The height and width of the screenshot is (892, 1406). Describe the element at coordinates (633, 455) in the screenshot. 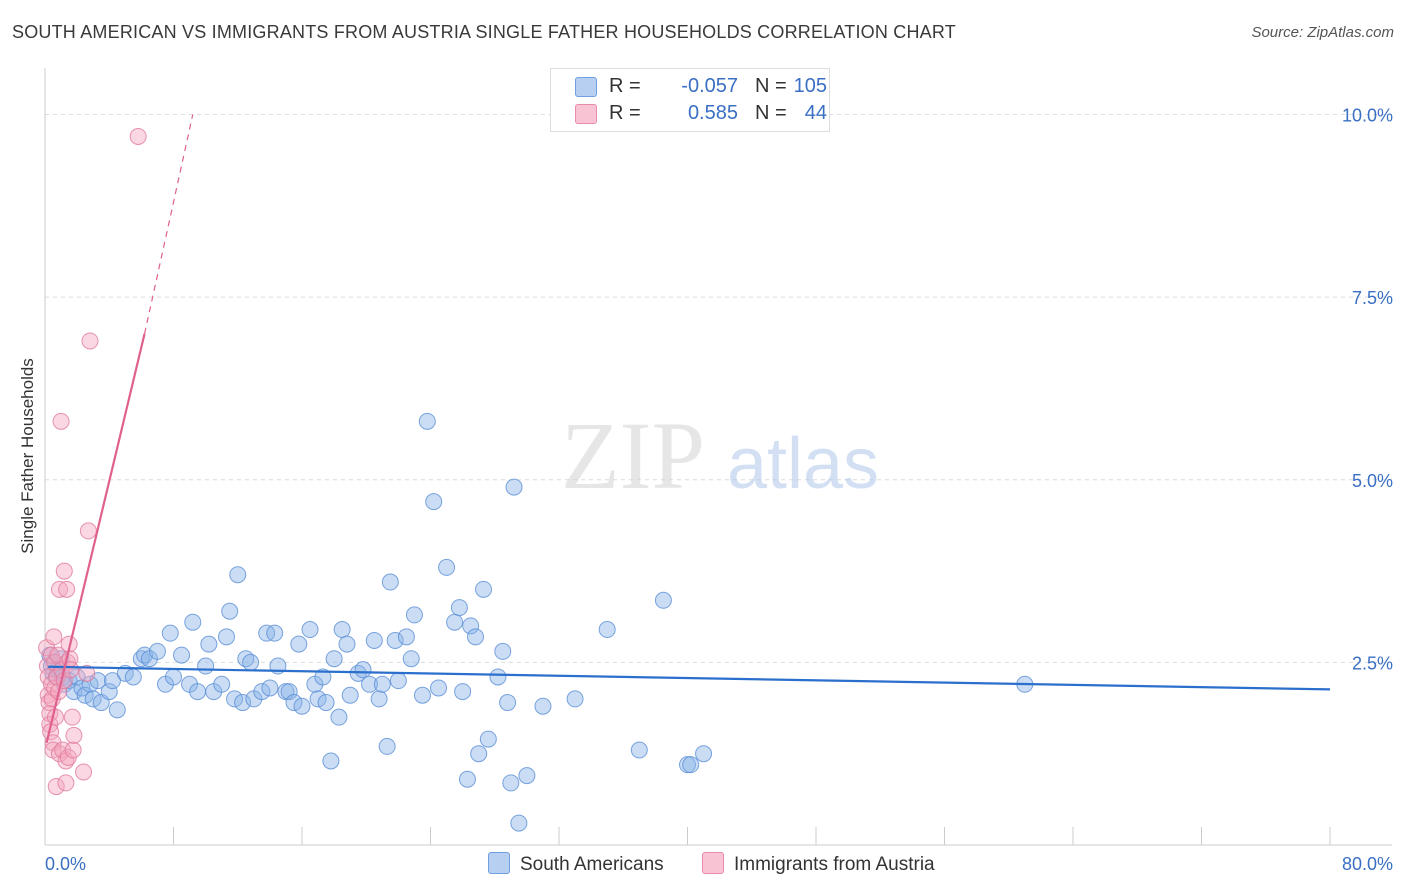

I see `watermark-zip: ZIP` at that location.